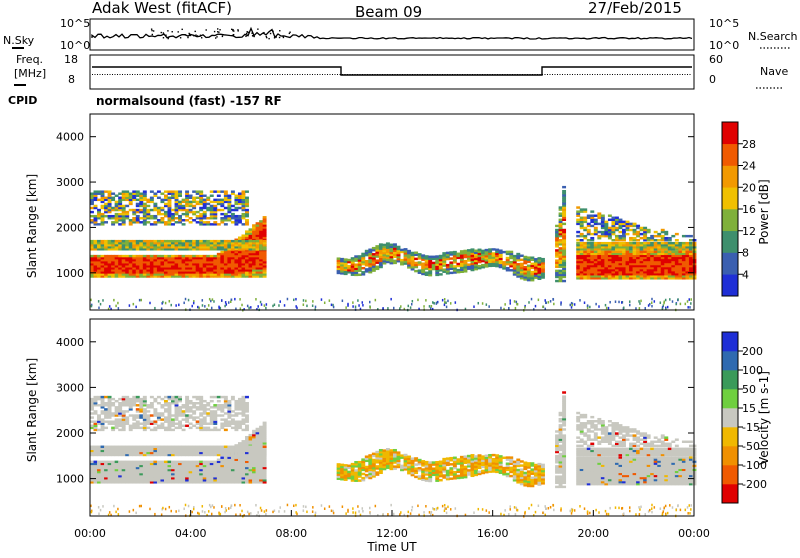 The height and width of the screenshot is (558, 800). What do you see at coordinates (75, 45) in the screenshot?
I see `nsky-tick-low: 10^0` at bounding box center [75, 45].